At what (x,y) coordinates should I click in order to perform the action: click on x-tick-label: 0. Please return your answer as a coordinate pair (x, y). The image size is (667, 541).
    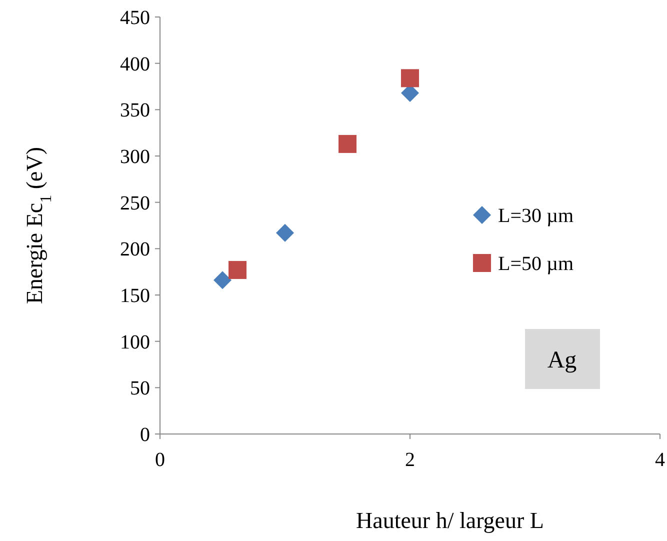
    Looking at the image, I should click on (160, 460).